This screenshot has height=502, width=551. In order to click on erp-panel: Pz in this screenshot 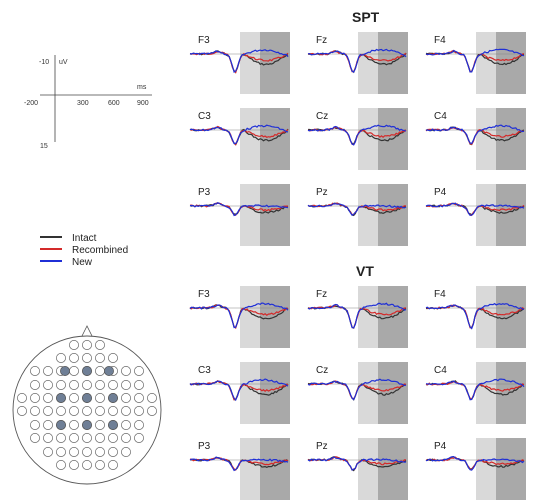, I will do `click(357, 469)`.